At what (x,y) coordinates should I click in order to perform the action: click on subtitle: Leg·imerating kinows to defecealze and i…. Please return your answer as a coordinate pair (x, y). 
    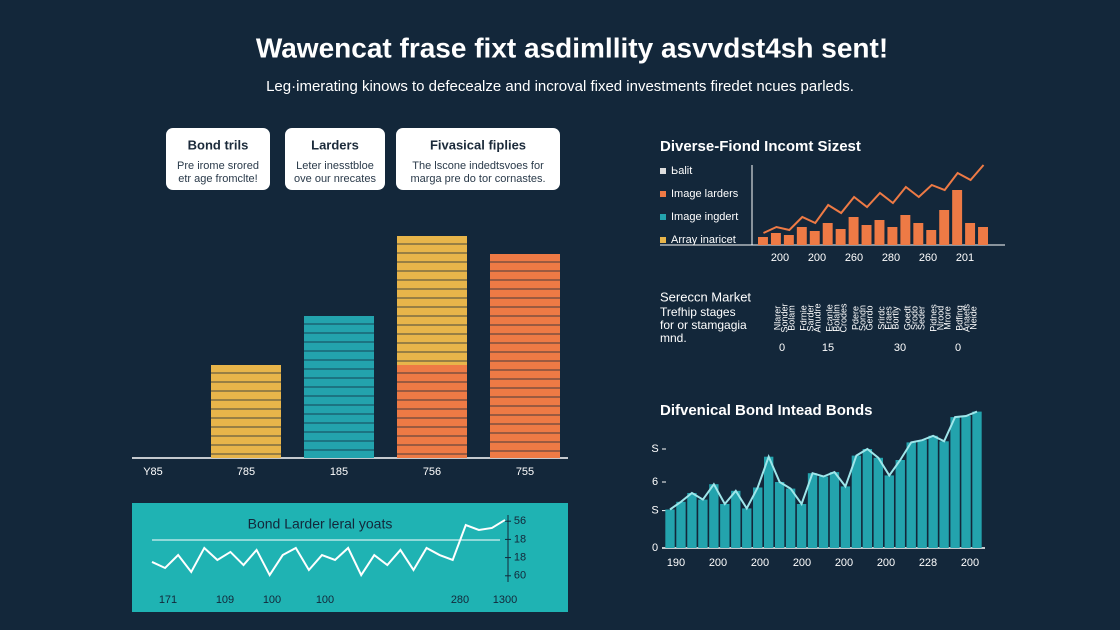
    Looking at the image, I should click on (560, 86).